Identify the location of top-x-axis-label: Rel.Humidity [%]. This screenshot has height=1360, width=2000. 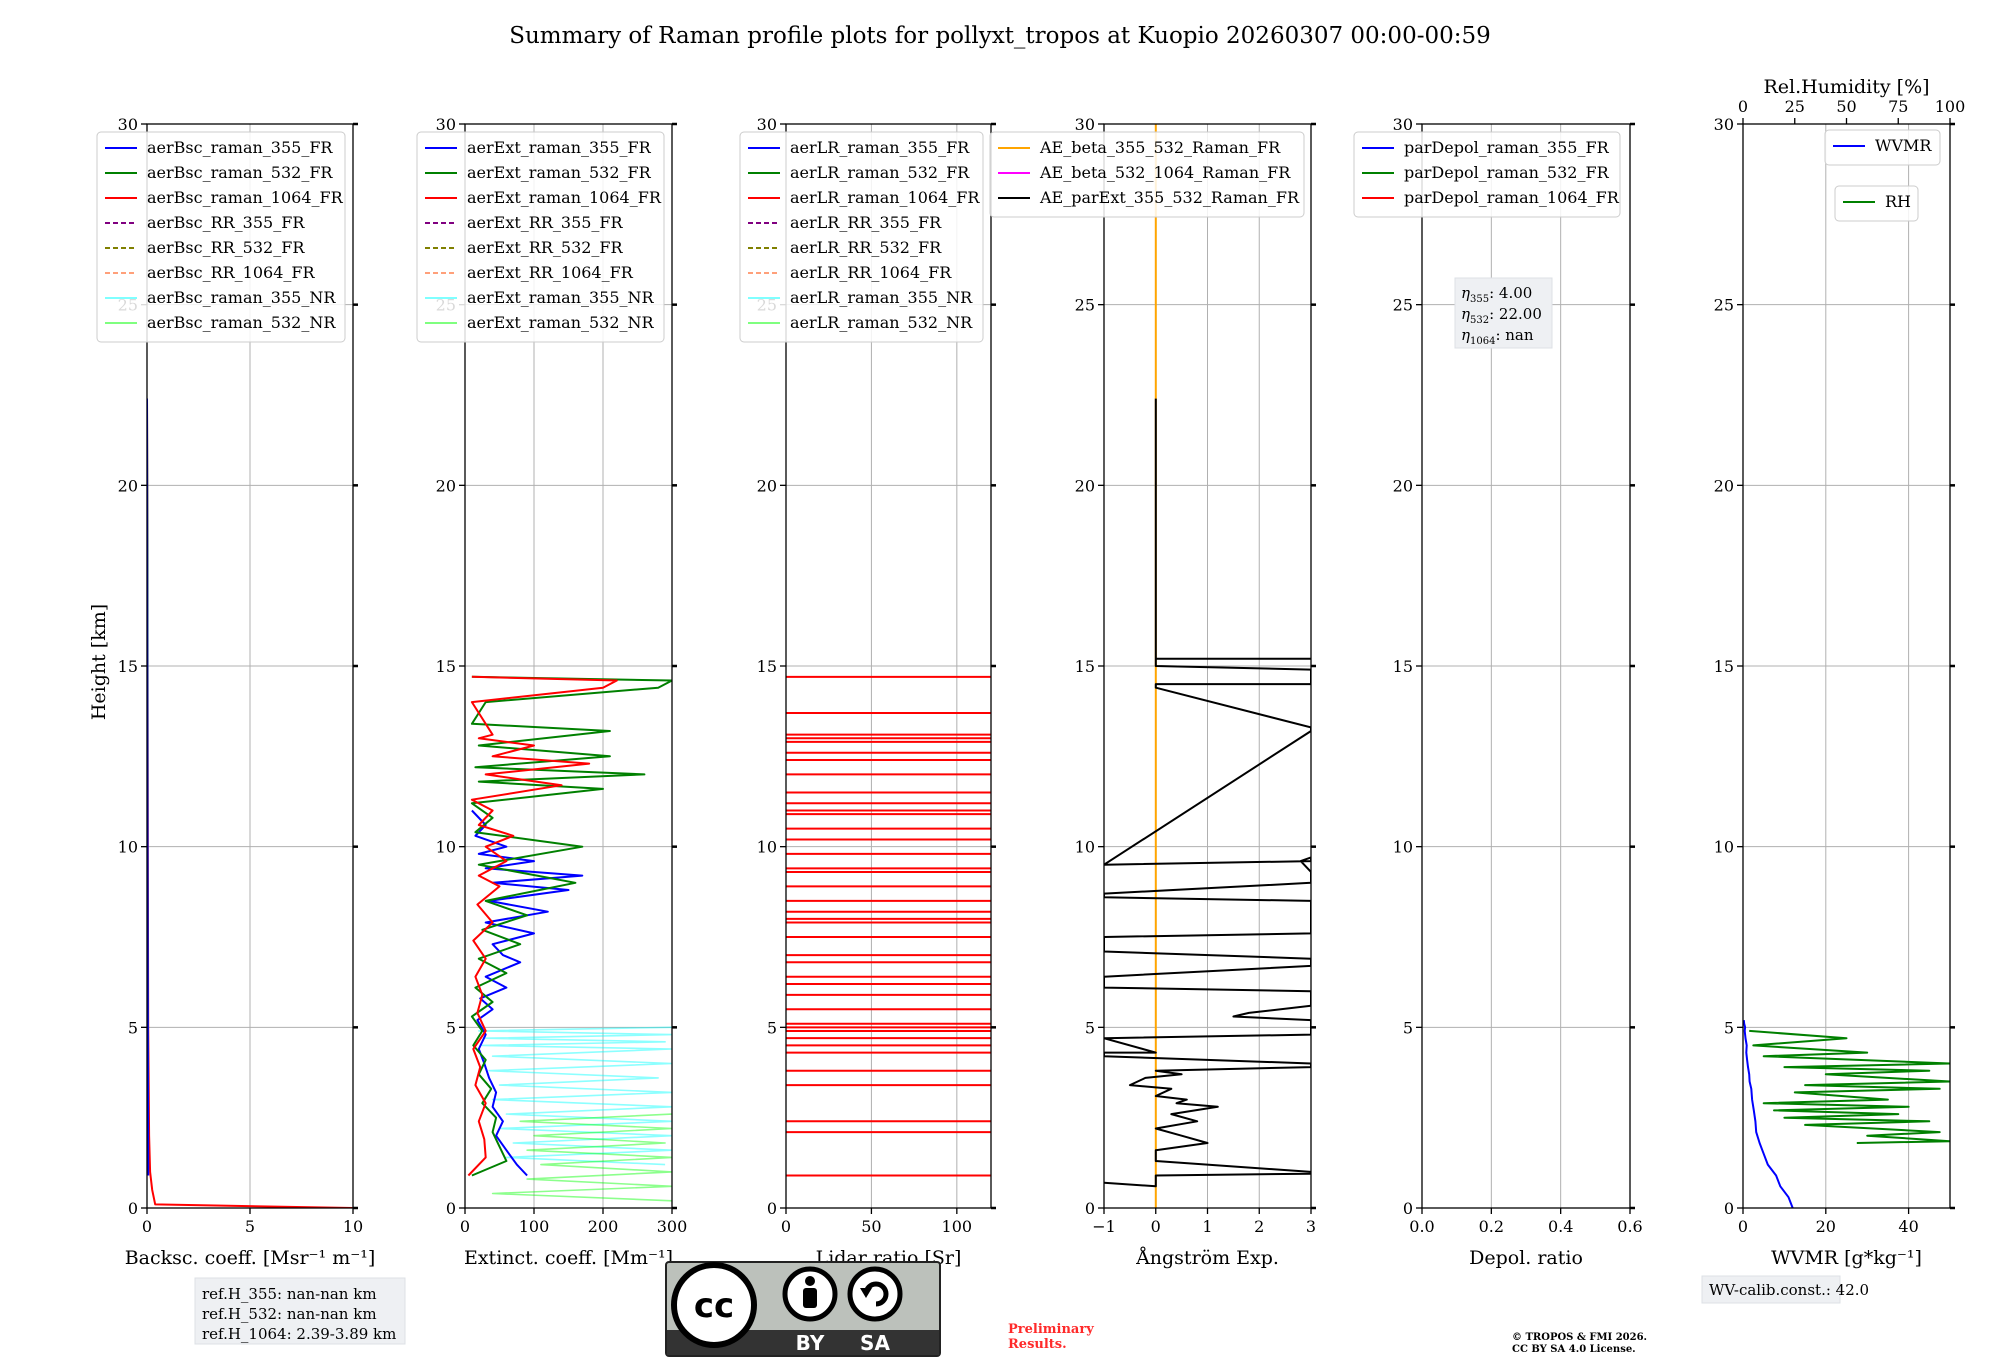
(1846, 87).